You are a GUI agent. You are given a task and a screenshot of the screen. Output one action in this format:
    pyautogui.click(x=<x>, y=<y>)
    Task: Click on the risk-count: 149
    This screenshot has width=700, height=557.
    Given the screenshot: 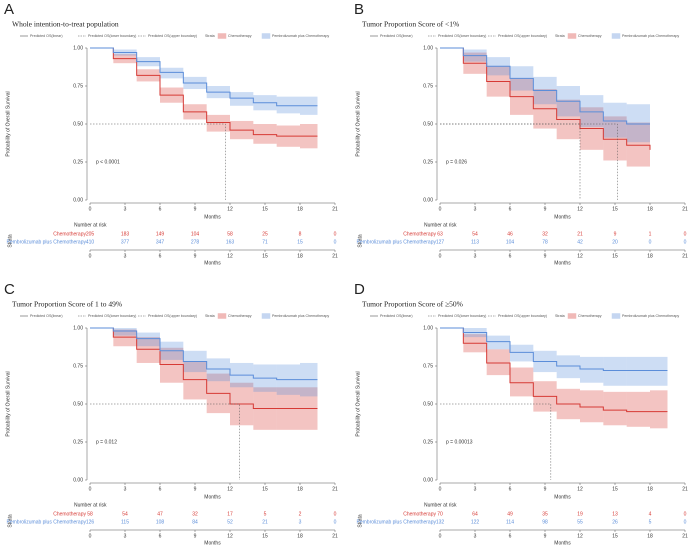 What is the action you would take?
    pyautogui.click(x=160, y=234)
    